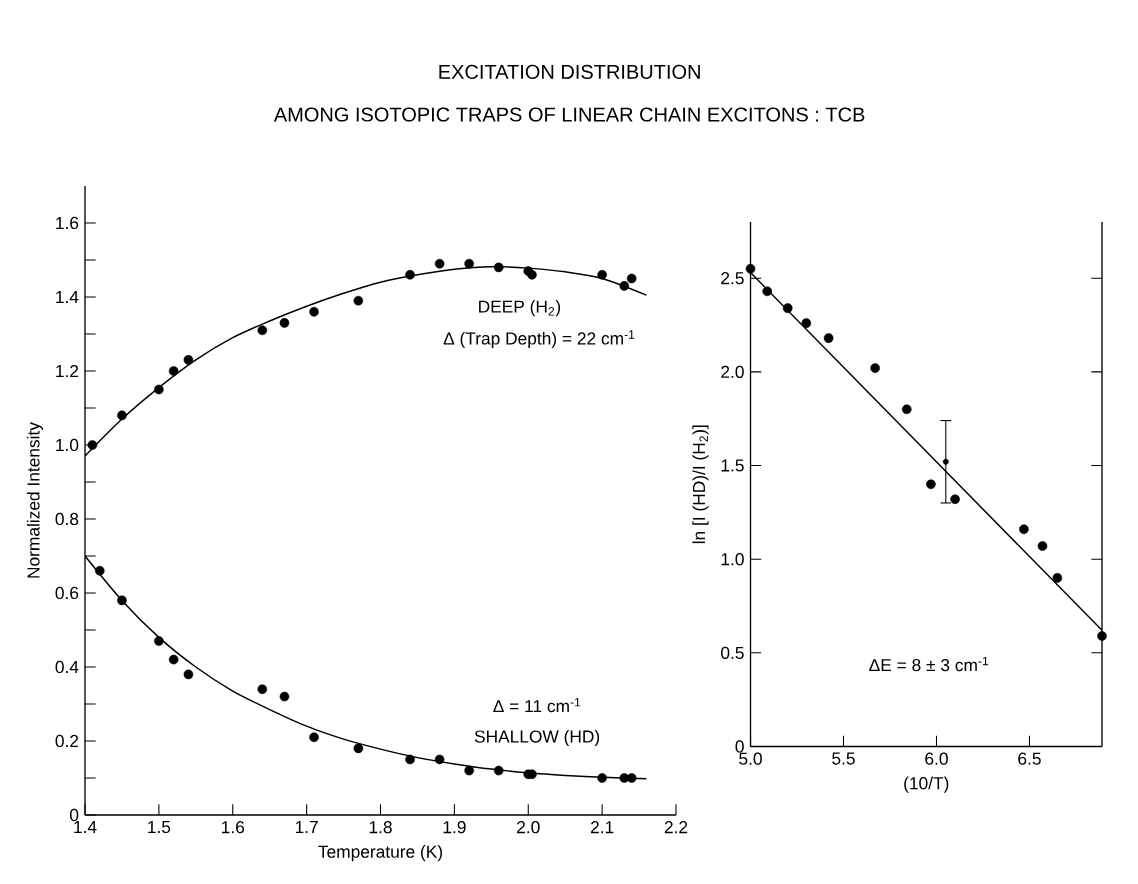  I want to click on y-axis-title: Normalized Intensity, so click(35, 500).